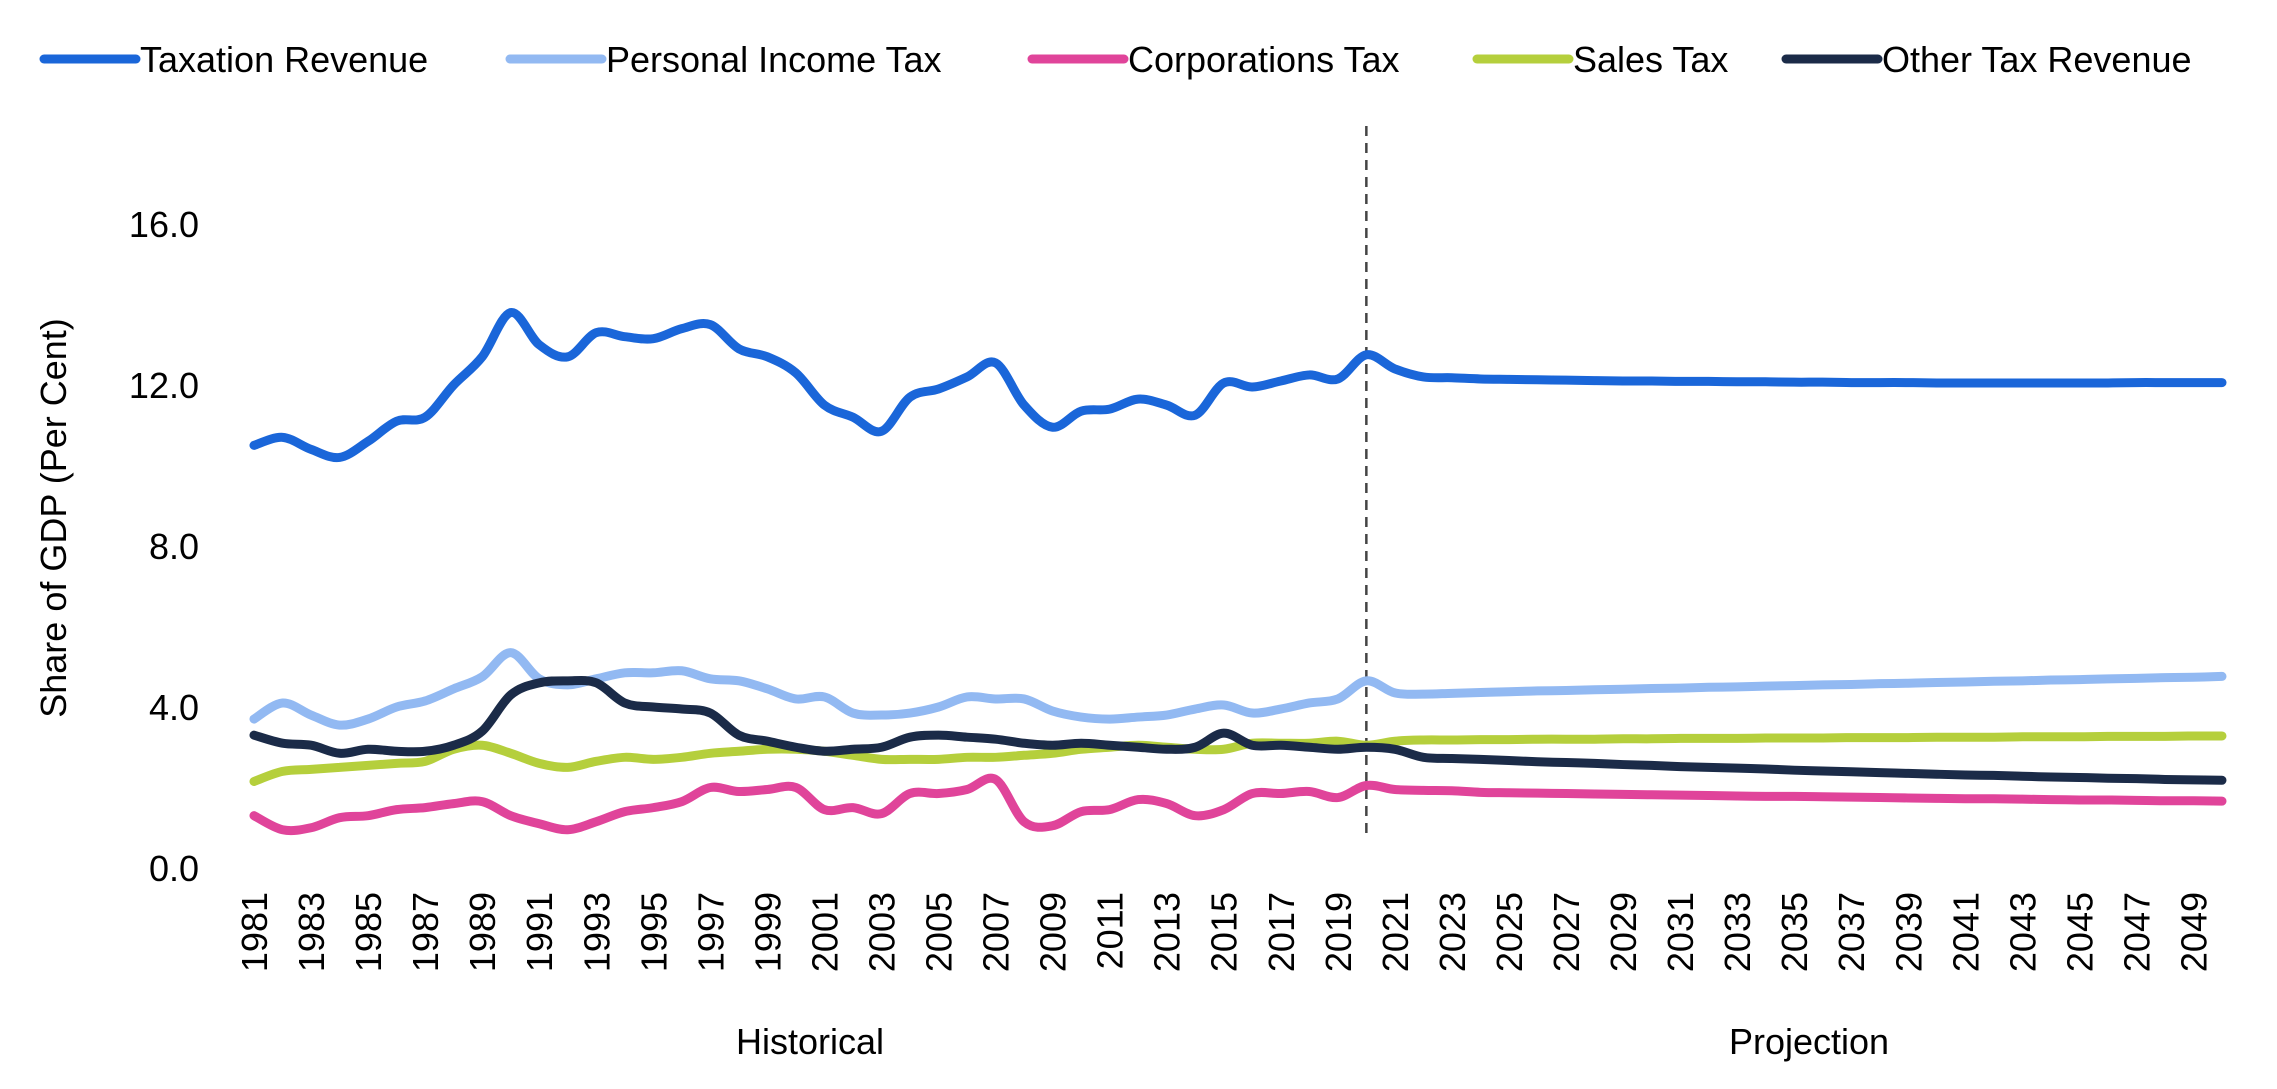 Image resolution: width=2277 pixels, height=1089 pixels. What do you see at coordinates (1908, 932) in the screenshot?
I see `x-tick-label: 2039` at bounding box center [1908, 932].